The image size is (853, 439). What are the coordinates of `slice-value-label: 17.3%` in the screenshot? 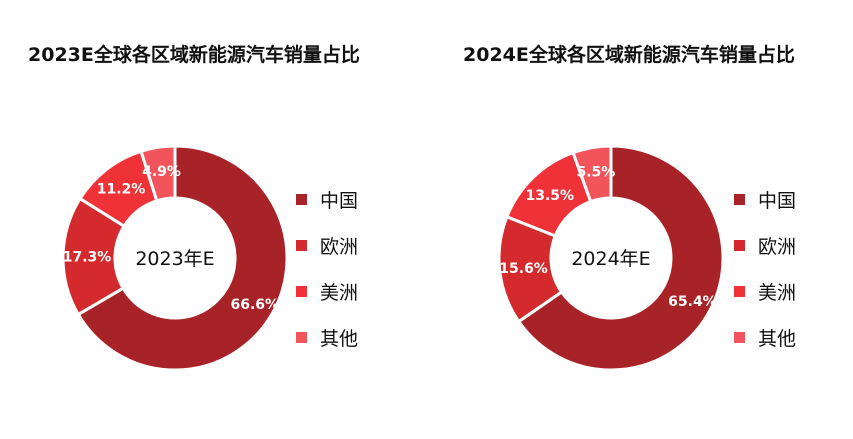 It's located at (87, 258).